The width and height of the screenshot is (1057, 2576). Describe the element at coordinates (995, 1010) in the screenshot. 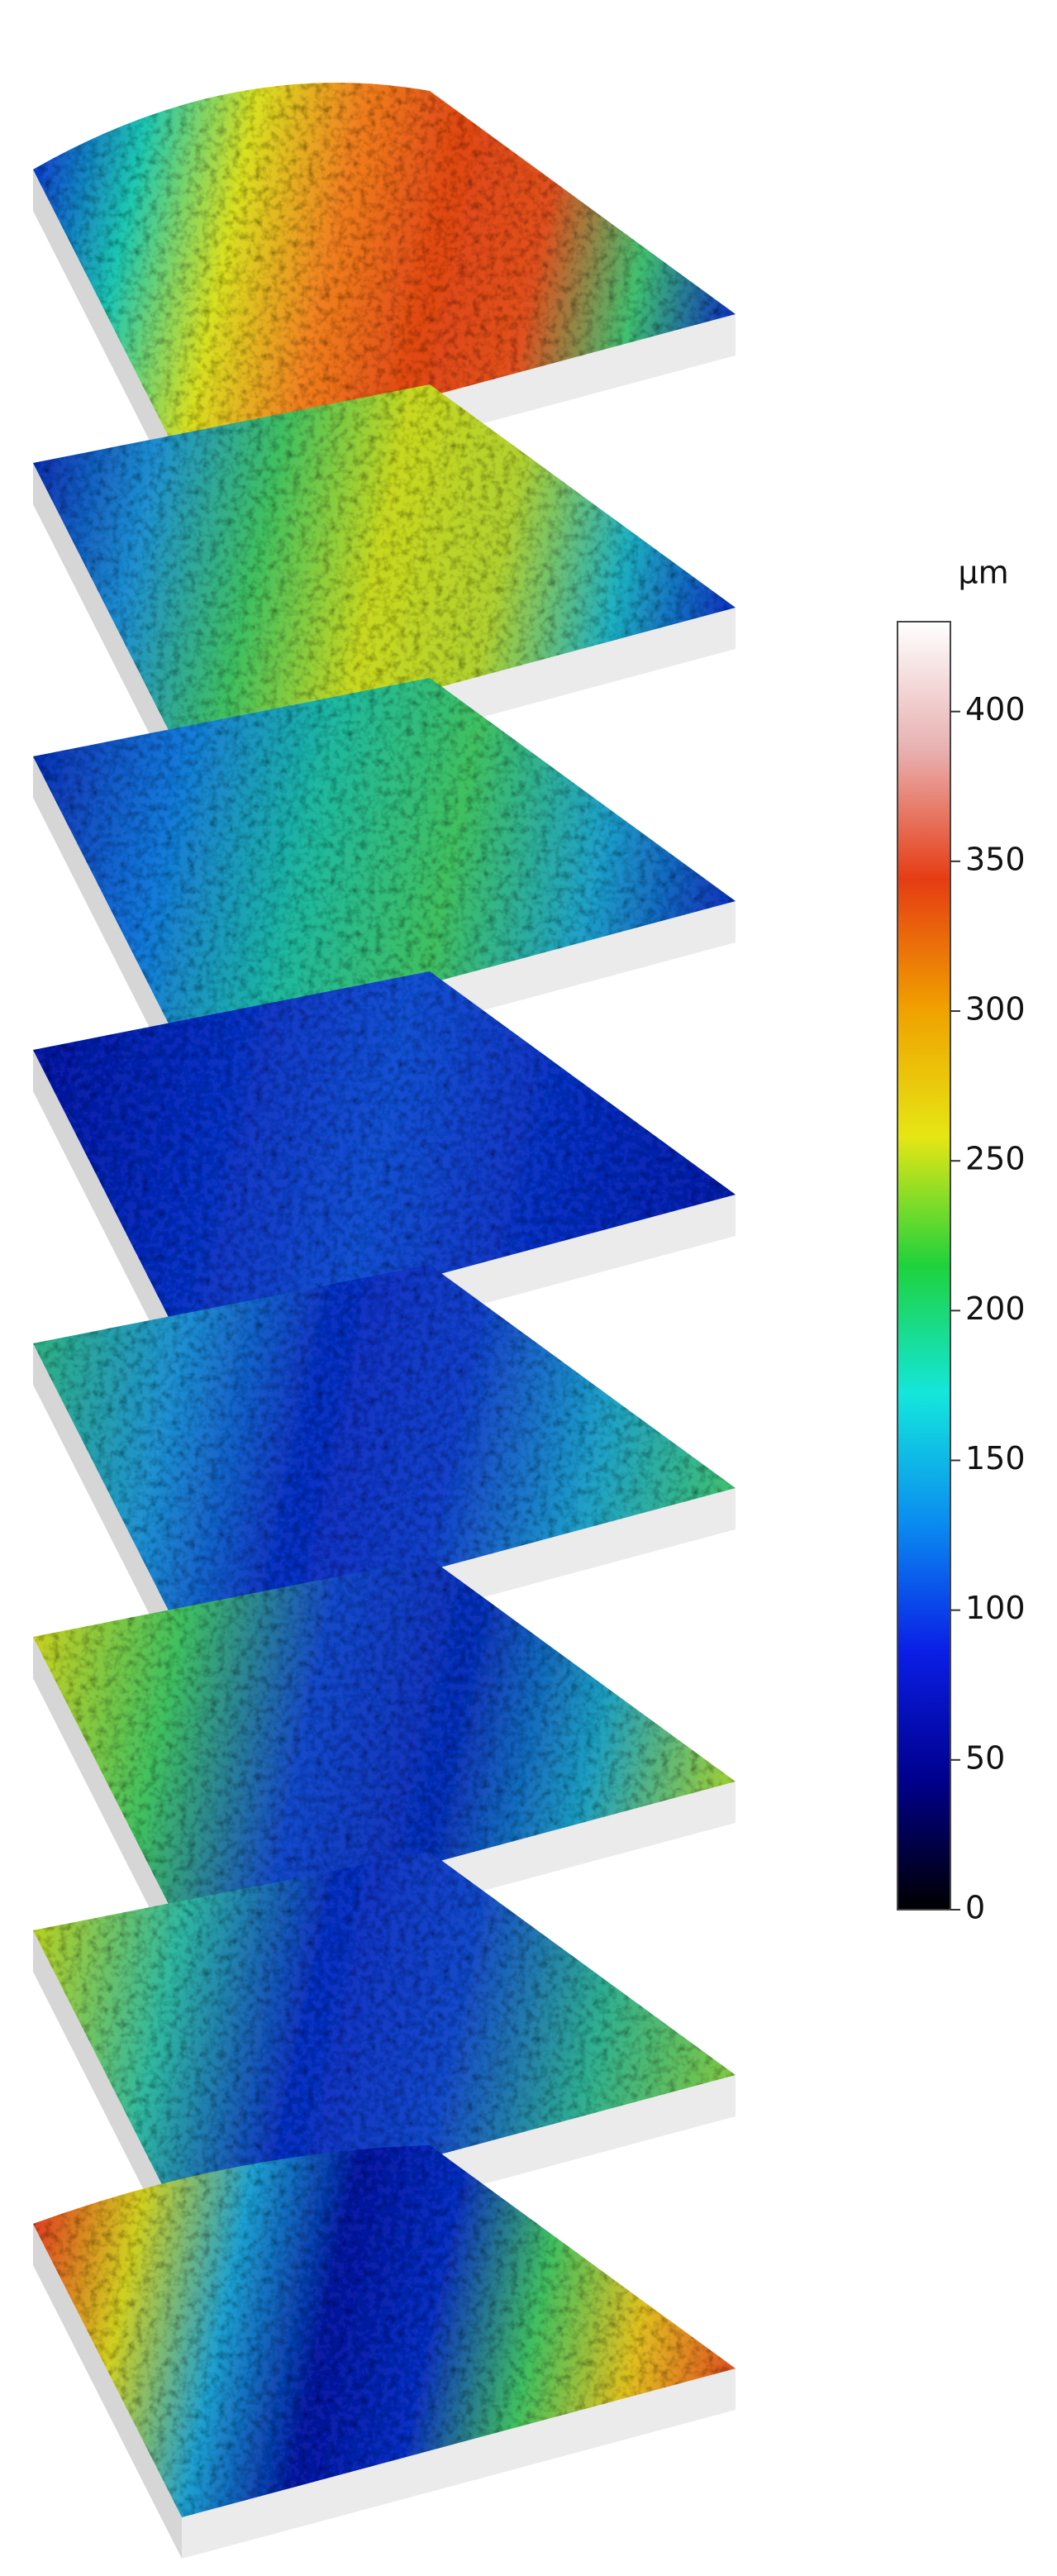

I see `tick-label: 300` at that location.